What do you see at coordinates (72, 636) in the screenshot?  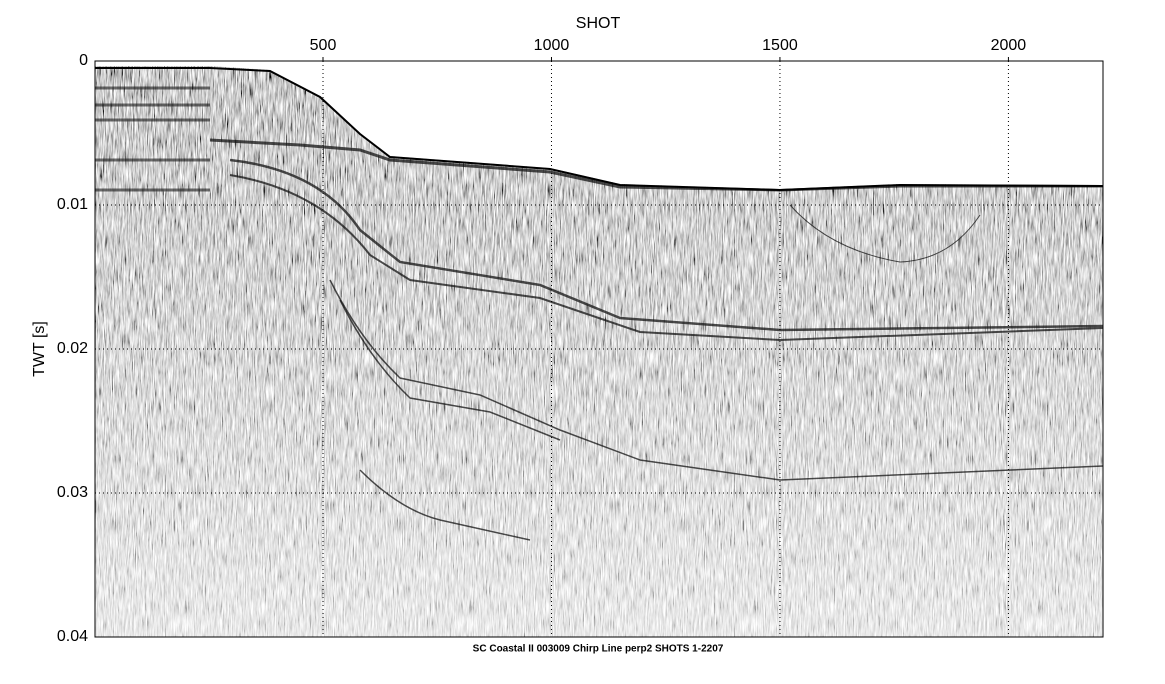 I see `y-tick-label: 0.04` at bounding box center [72, 636].